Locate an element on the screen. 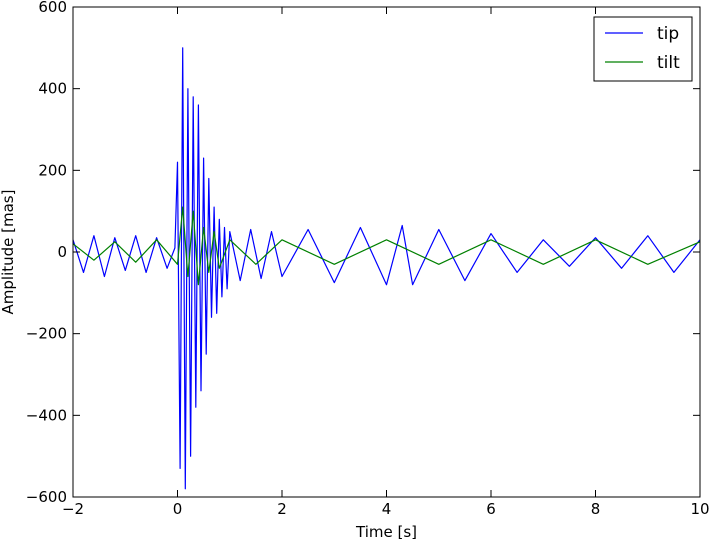 This screenshot has width=711, height=541. x-tick-label: 8 is located at coordinates (596, 509).